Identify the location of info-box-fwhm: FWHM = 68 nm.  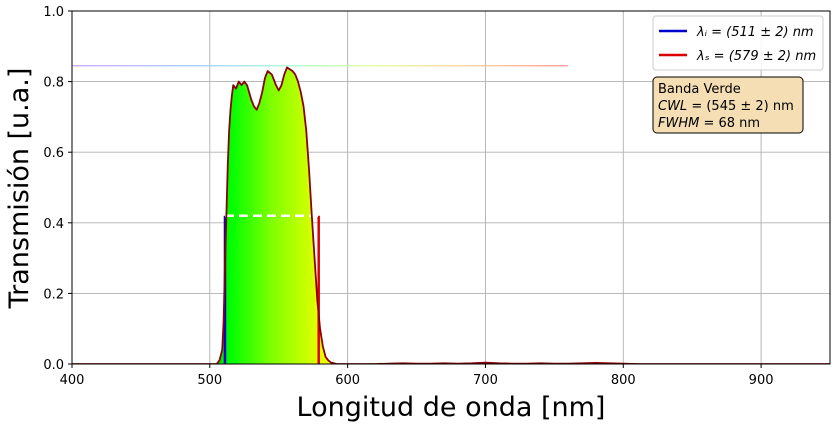
(709, 123).